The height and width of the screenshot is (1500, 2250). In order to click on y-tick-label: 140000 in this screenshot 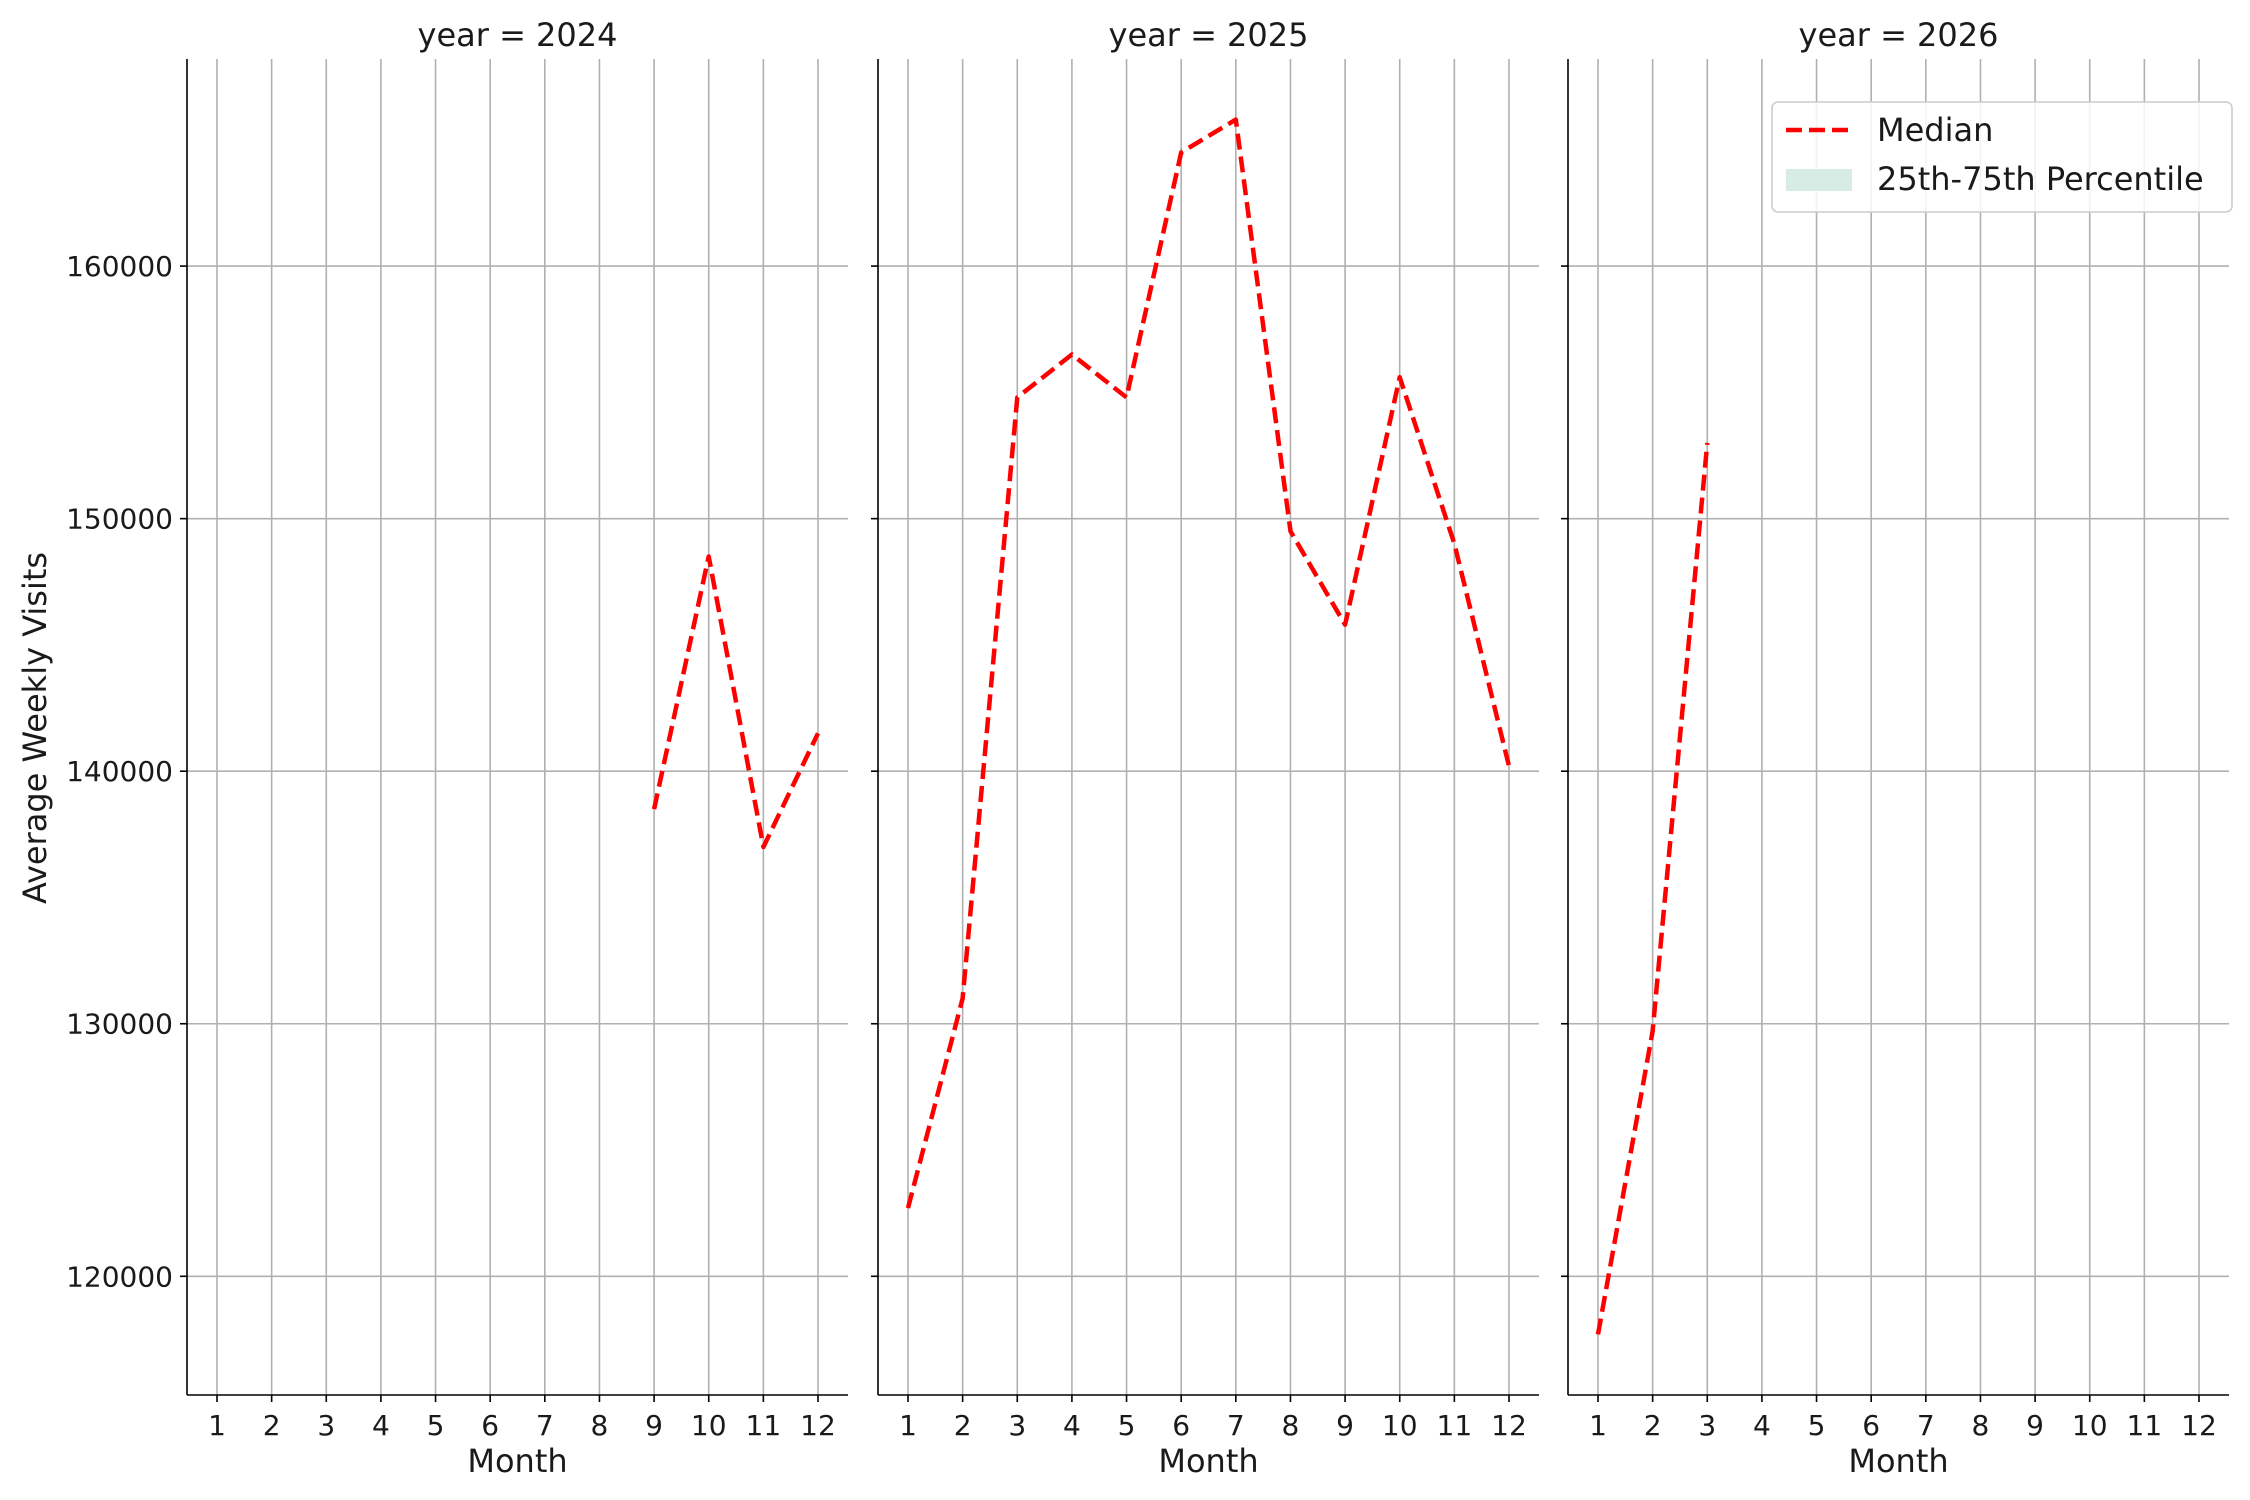, I will do `click(119, 771)`.